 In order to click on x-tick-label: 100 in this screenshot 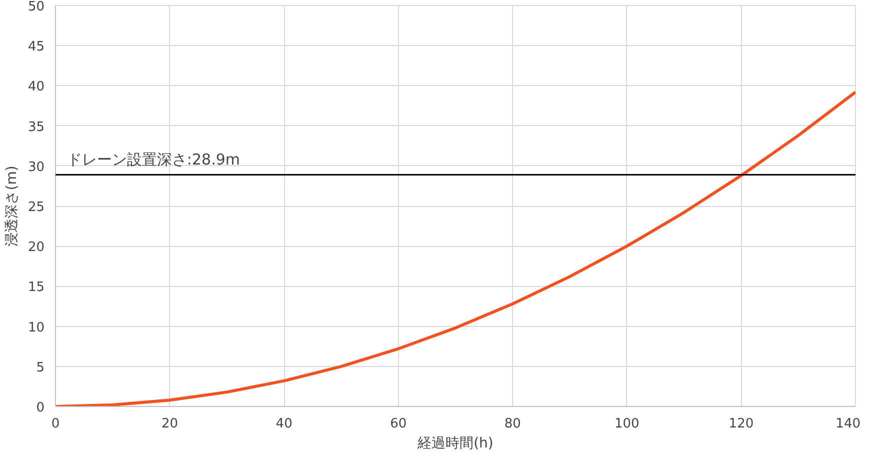, I will do `click(627, 424)`.